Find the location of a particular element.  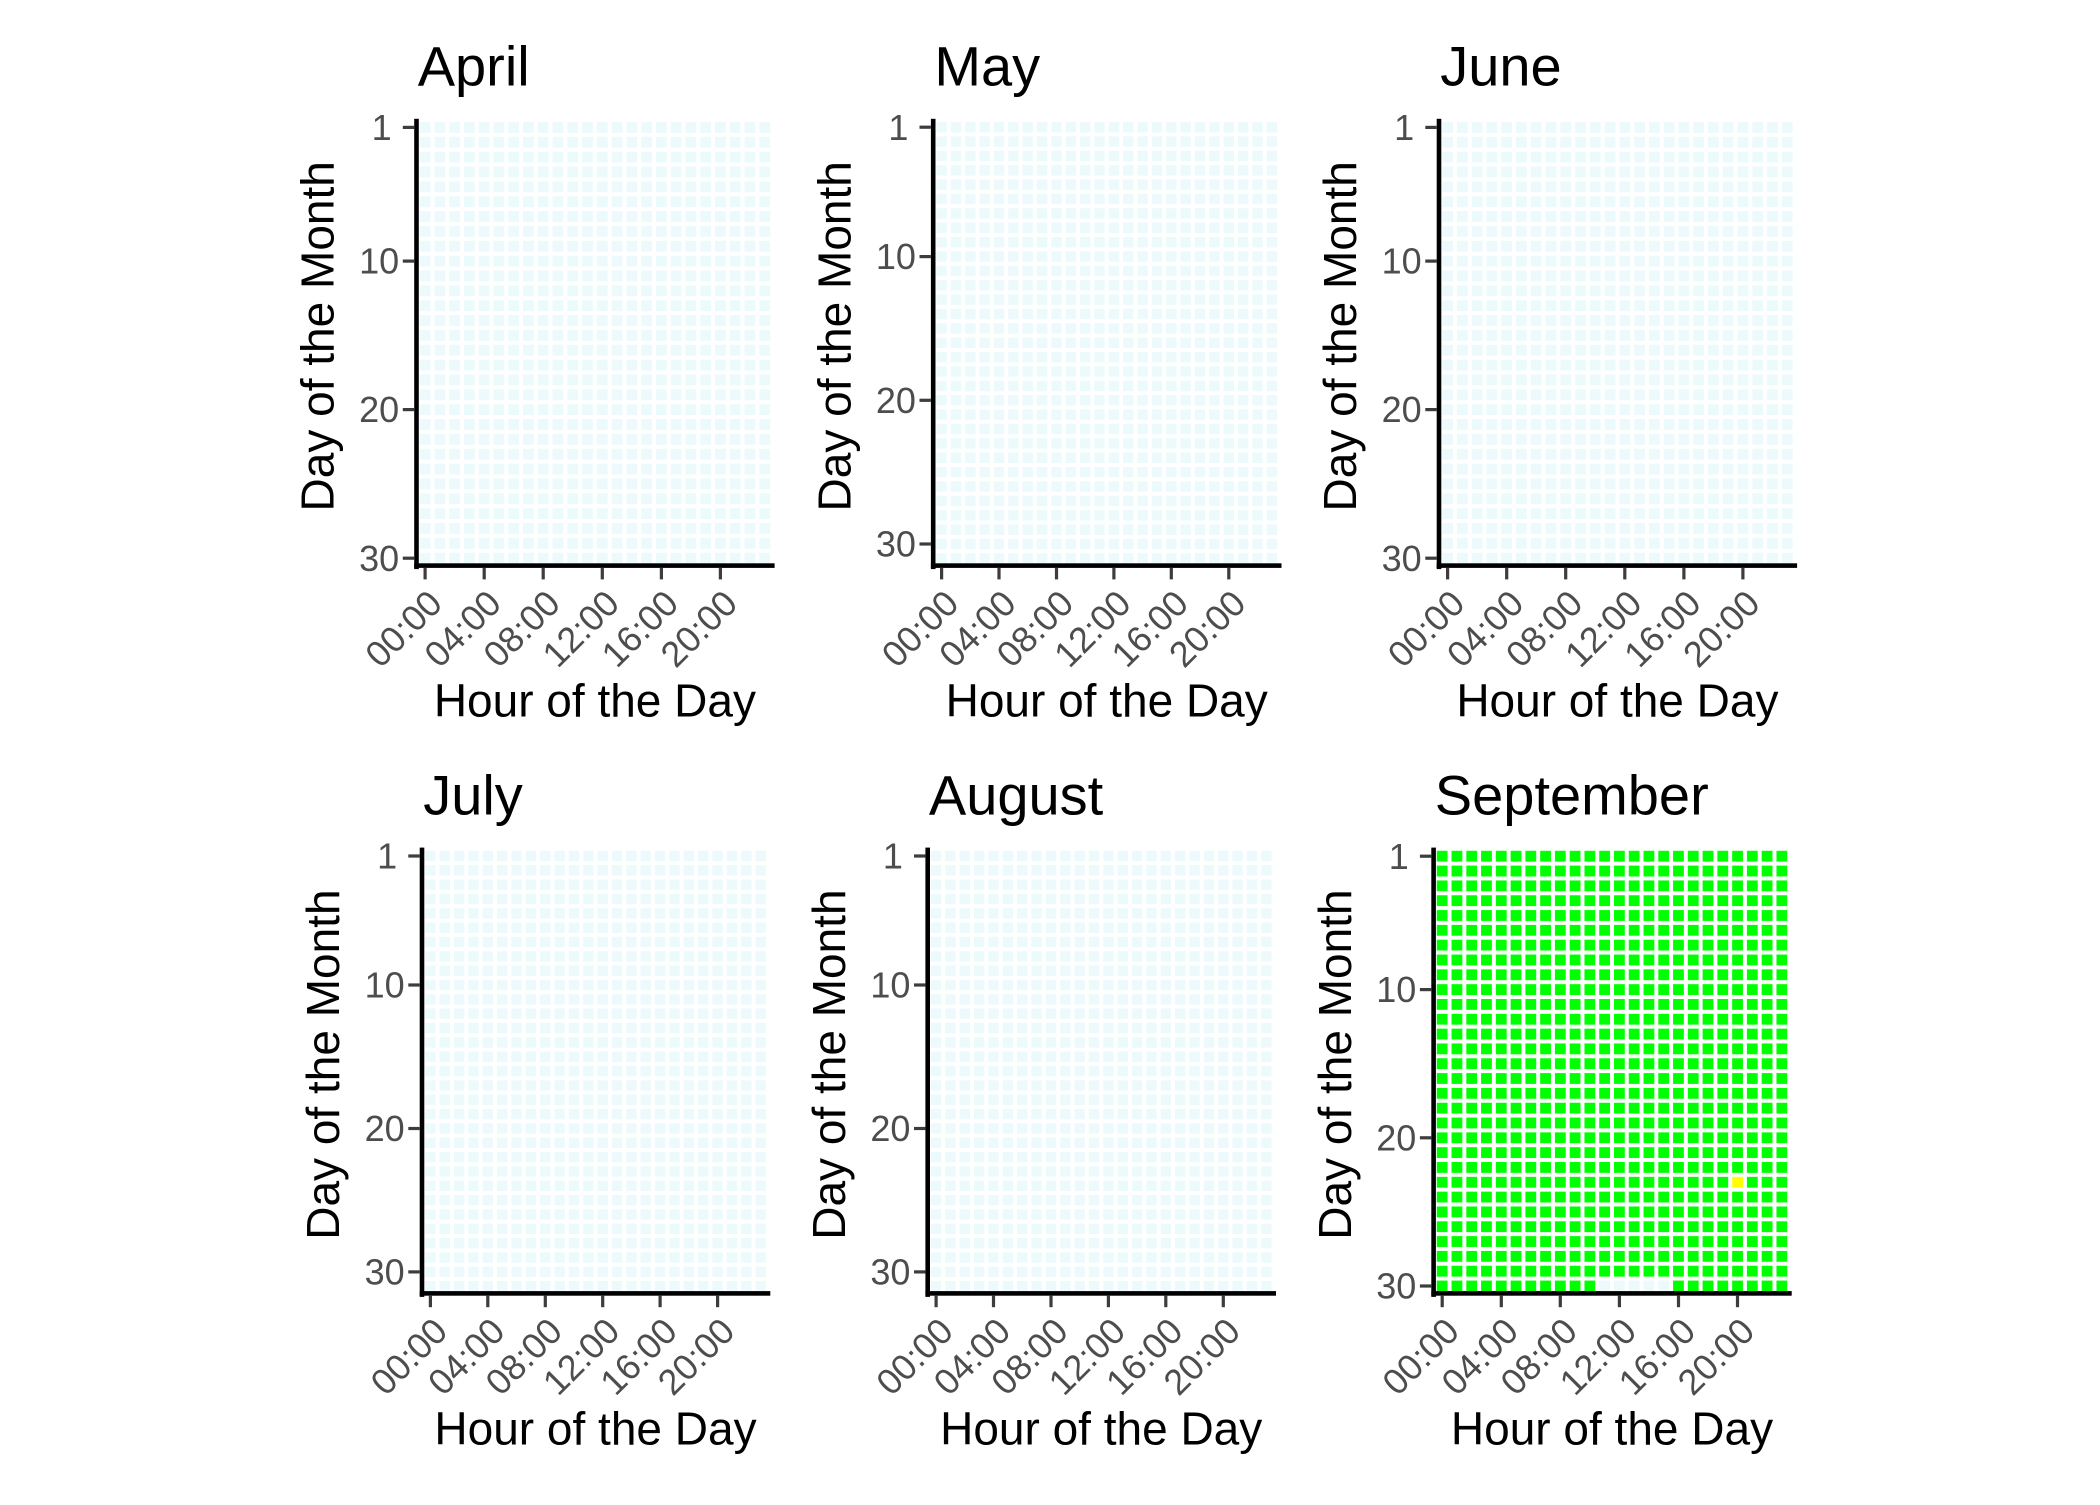

svg-text: August is located at coordinates (1016, 794).